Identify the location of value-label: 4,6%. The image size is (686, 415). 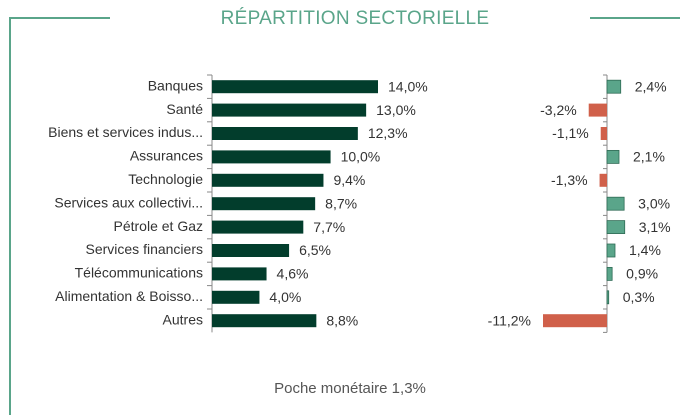
(293, 274).